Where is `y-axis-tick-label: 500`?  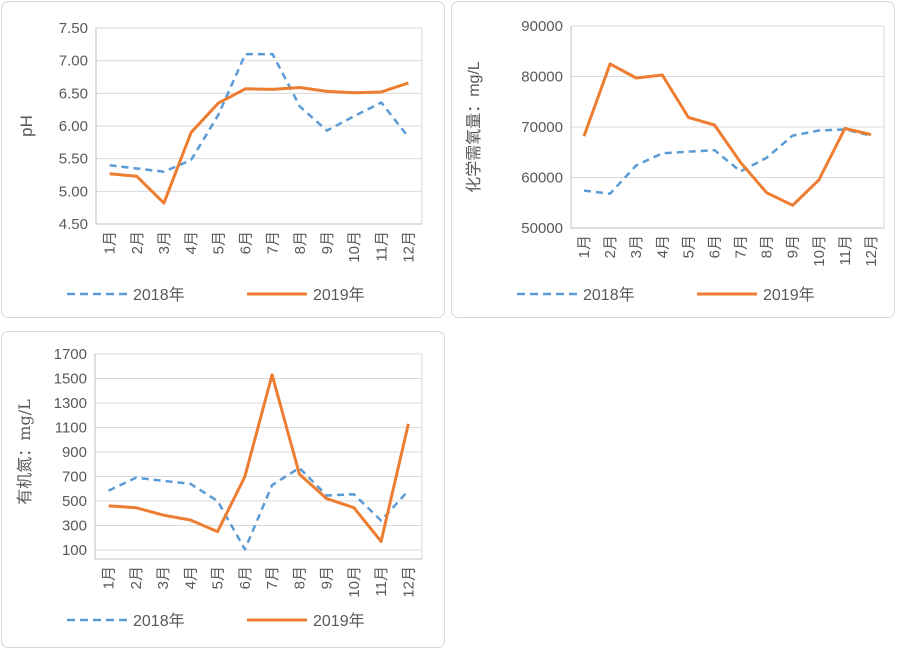
y-axis-tick-label: 500 is located at coordinates (74, 501).